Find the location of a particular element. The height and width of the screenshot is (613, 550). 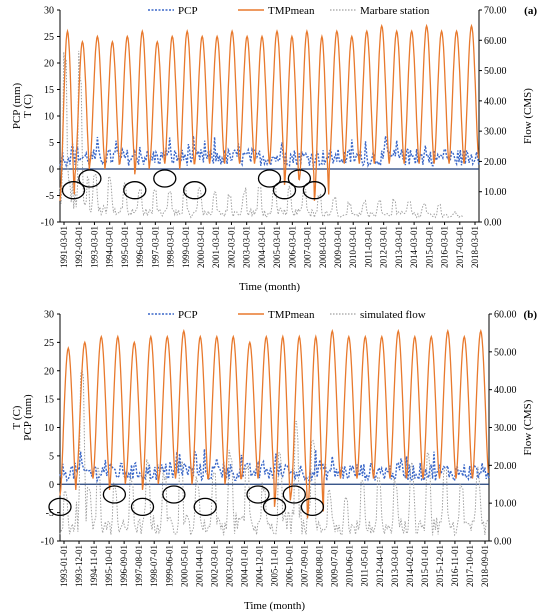

x-tick-label: 2014-03-01 is located at coordinates (414, 247).